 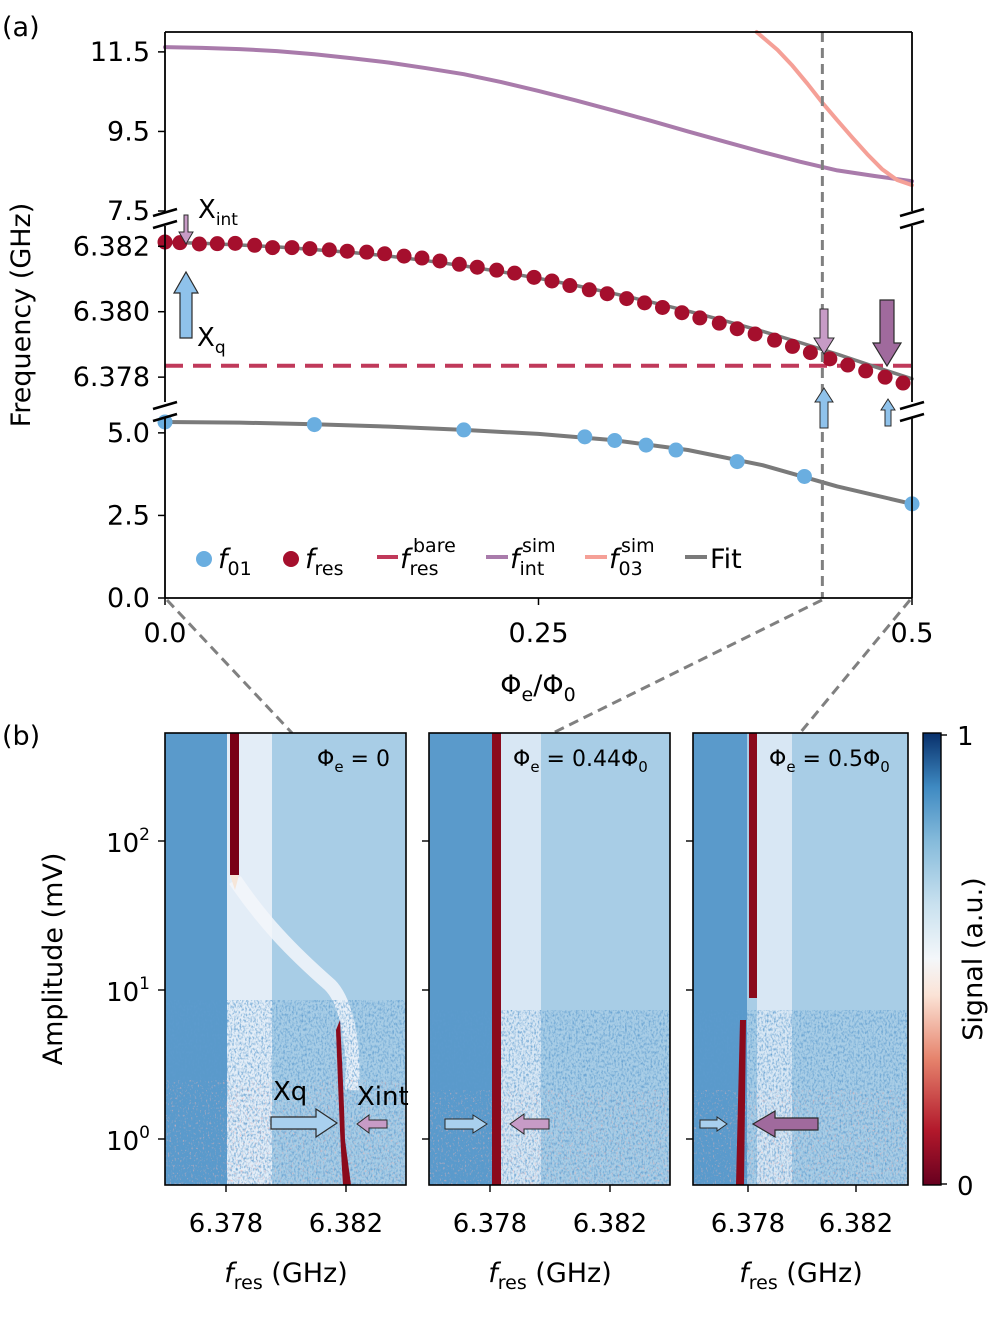 I want to click on heat2-arrow-q-icon, so click(x=466, y=1124).